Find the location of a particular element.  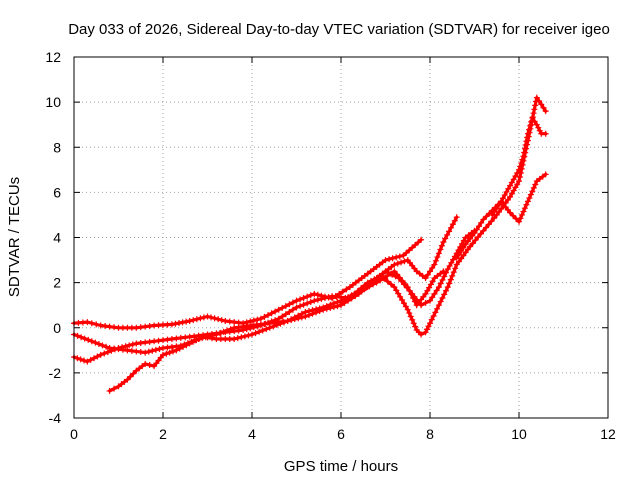

y-tick-label: -2 is located at coordinates (55, 373).